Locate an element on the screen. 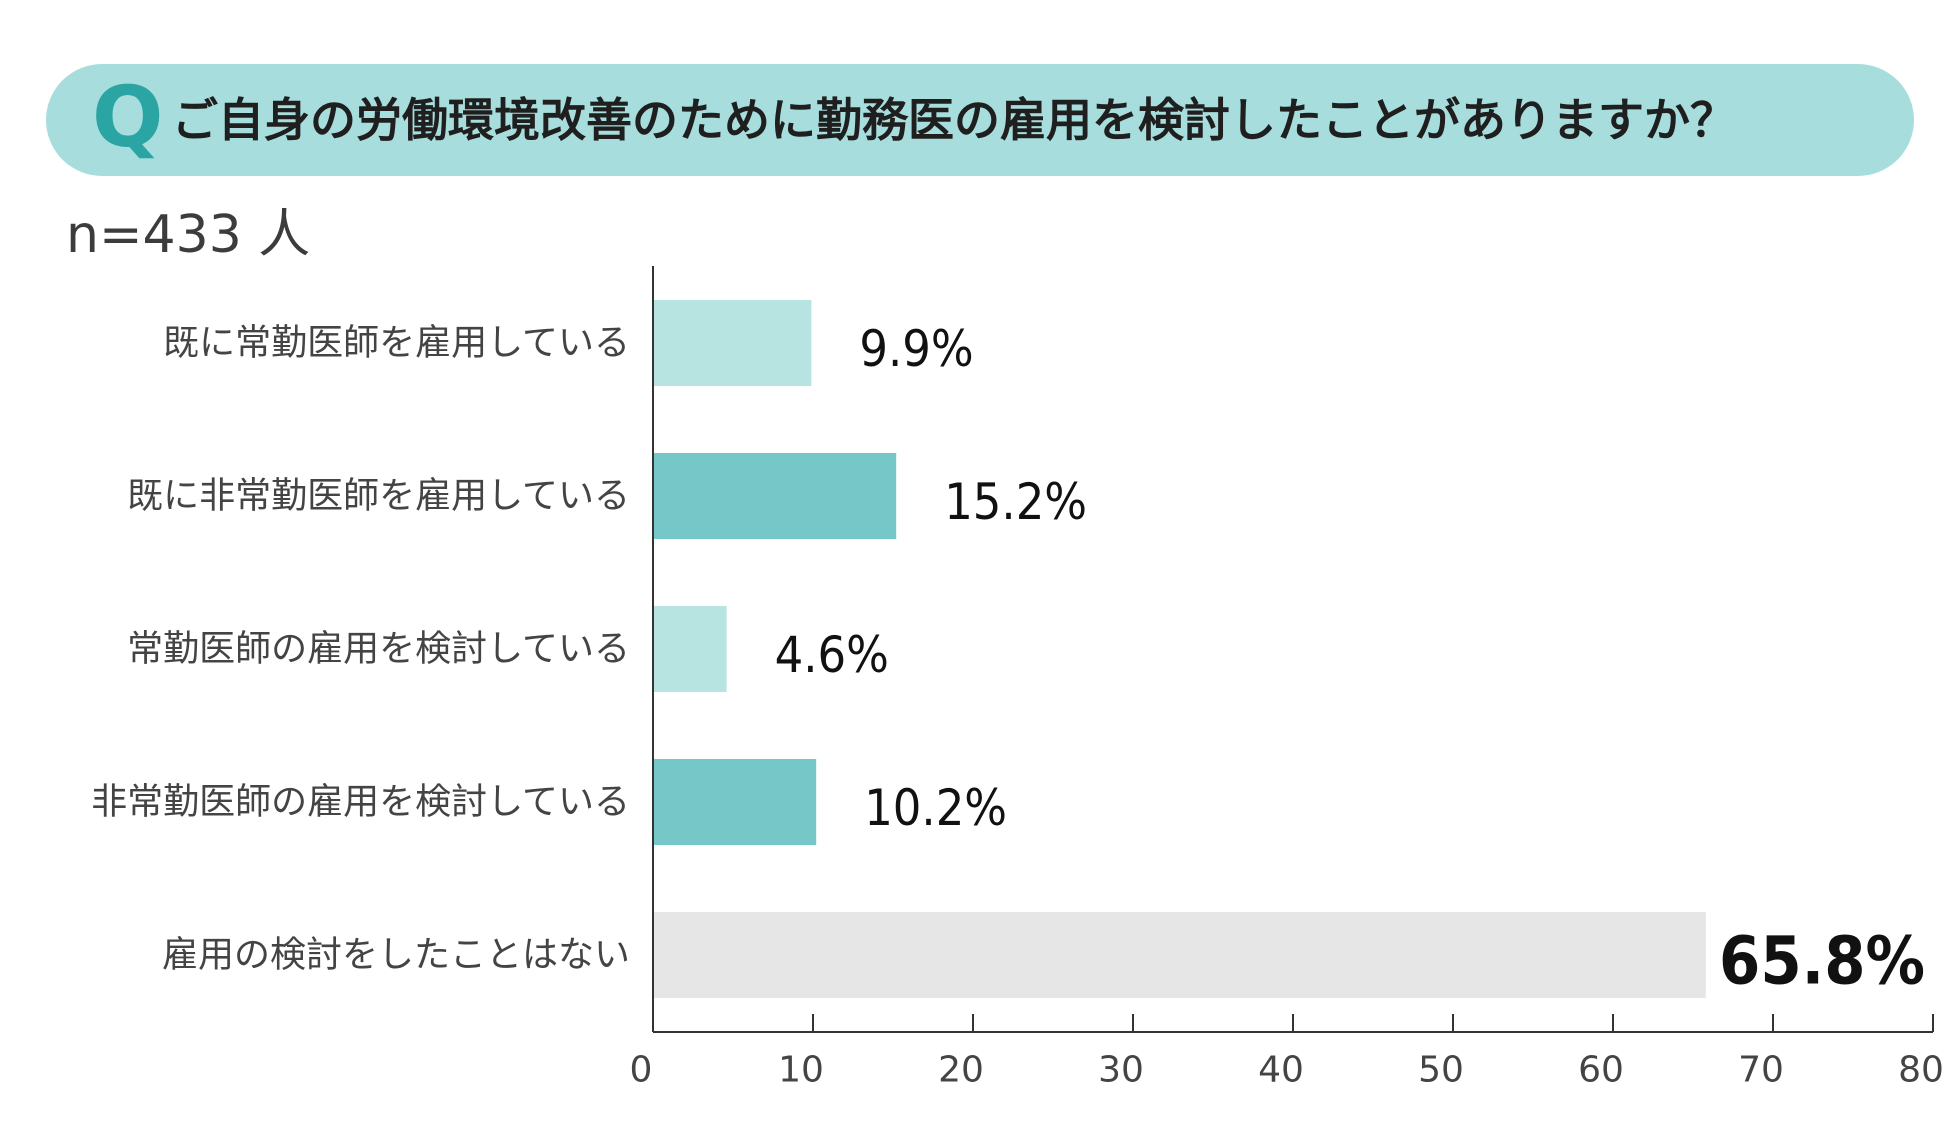 This screenshot has width=1950, height=1141. x-tick-label: 70 is located at coordinates (1761, 1070).